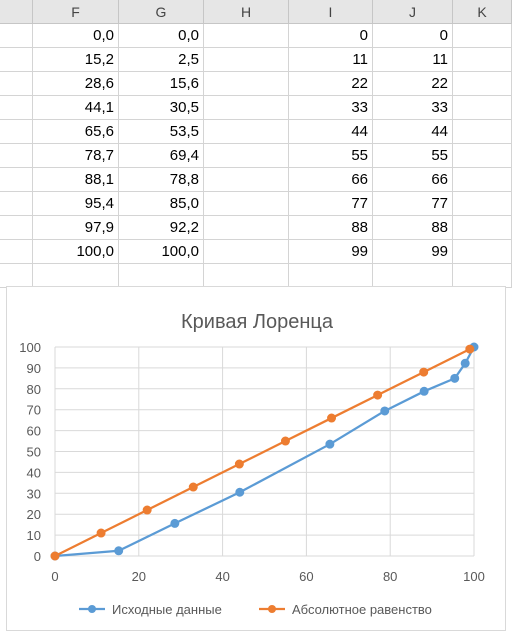 This screenshot has width=512, height=632. Describe the element at coordinates (413, 84) in the screenshot. I see `cell-j: 22` at that location.